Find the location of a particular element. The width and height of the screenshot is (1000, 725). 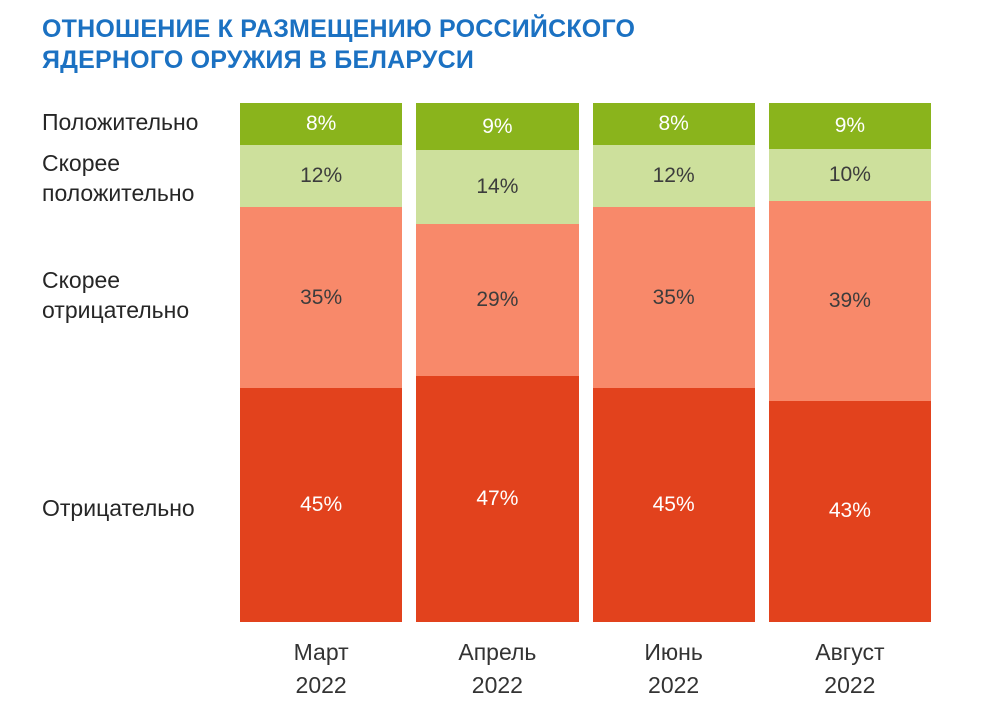

bar-column-3: 8% 12% 35% 45% is located at coordinates (673, 362).